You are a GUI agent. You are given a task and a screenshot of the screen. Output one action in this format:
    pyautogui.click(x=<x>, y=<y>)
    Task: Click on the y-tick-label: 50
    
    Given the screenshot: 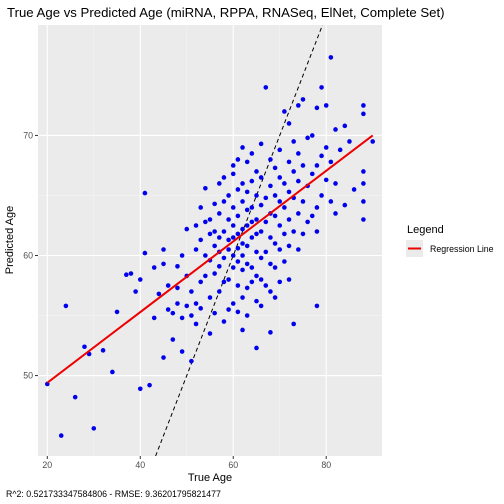 What is the action you would take?
    pyautogui.click(x=28, y=376)
    